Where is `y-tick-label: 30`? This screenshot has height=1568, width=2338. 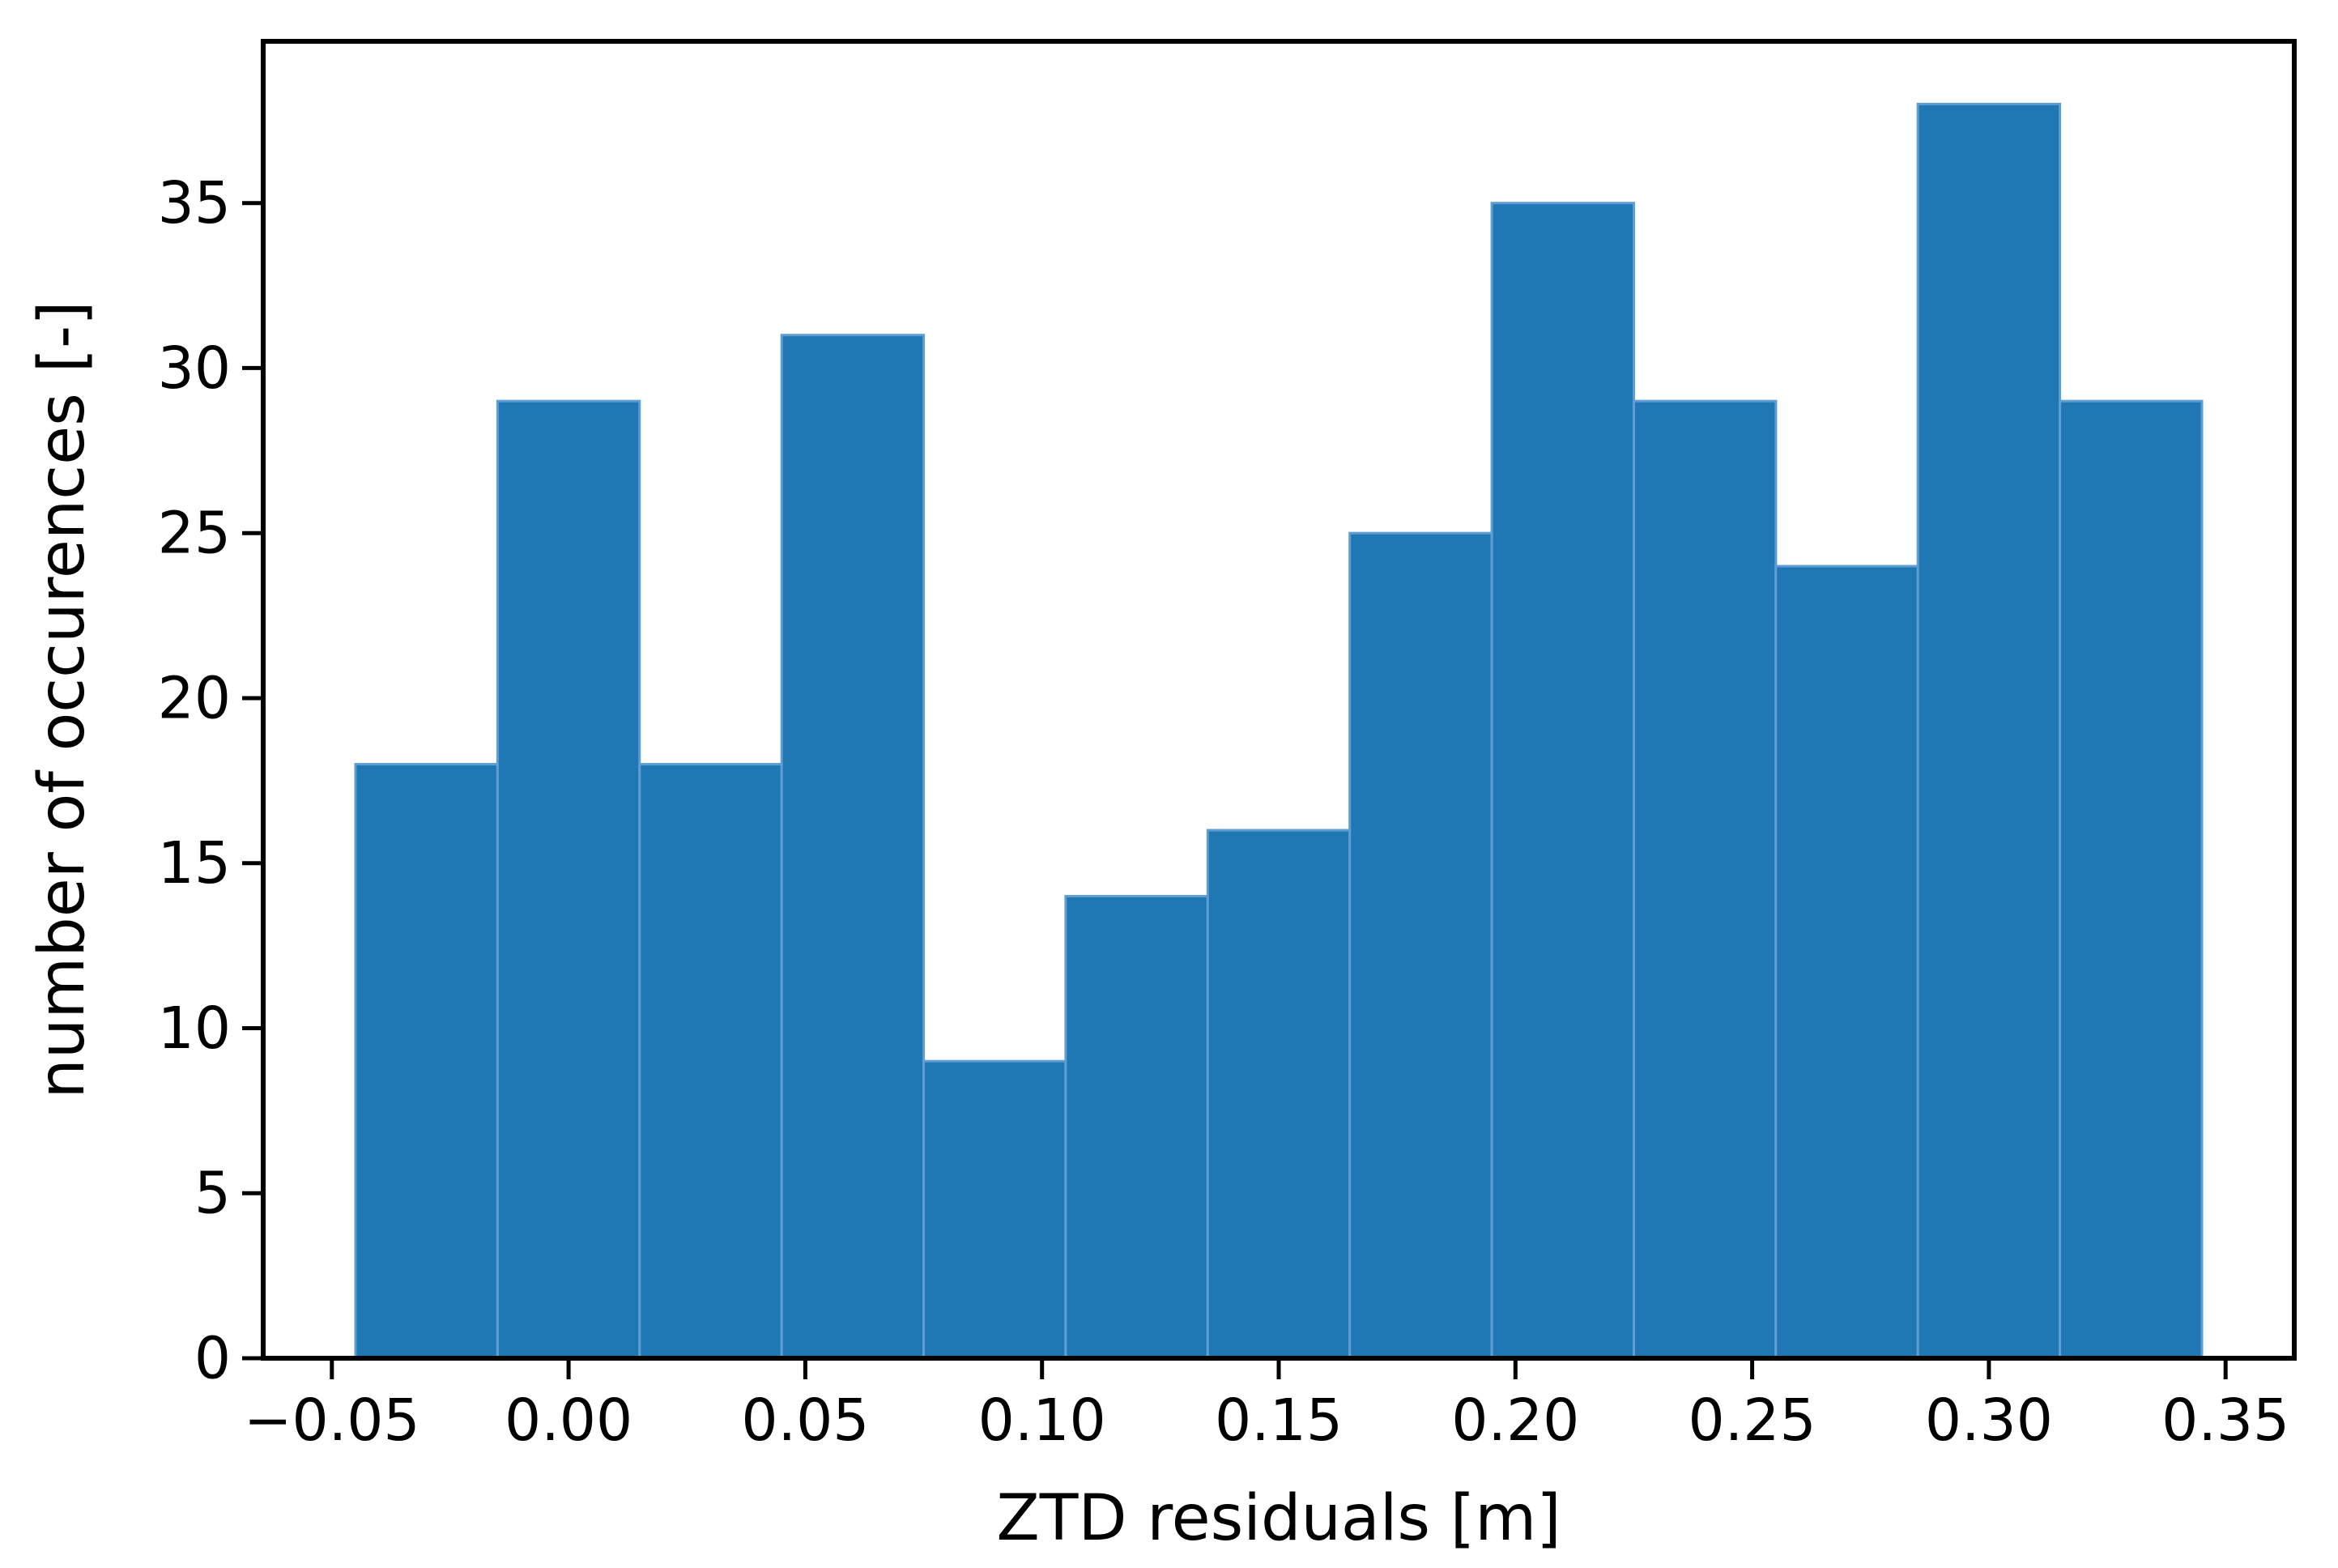 y-tick-label: 30 is located at coordinates (194, 368).